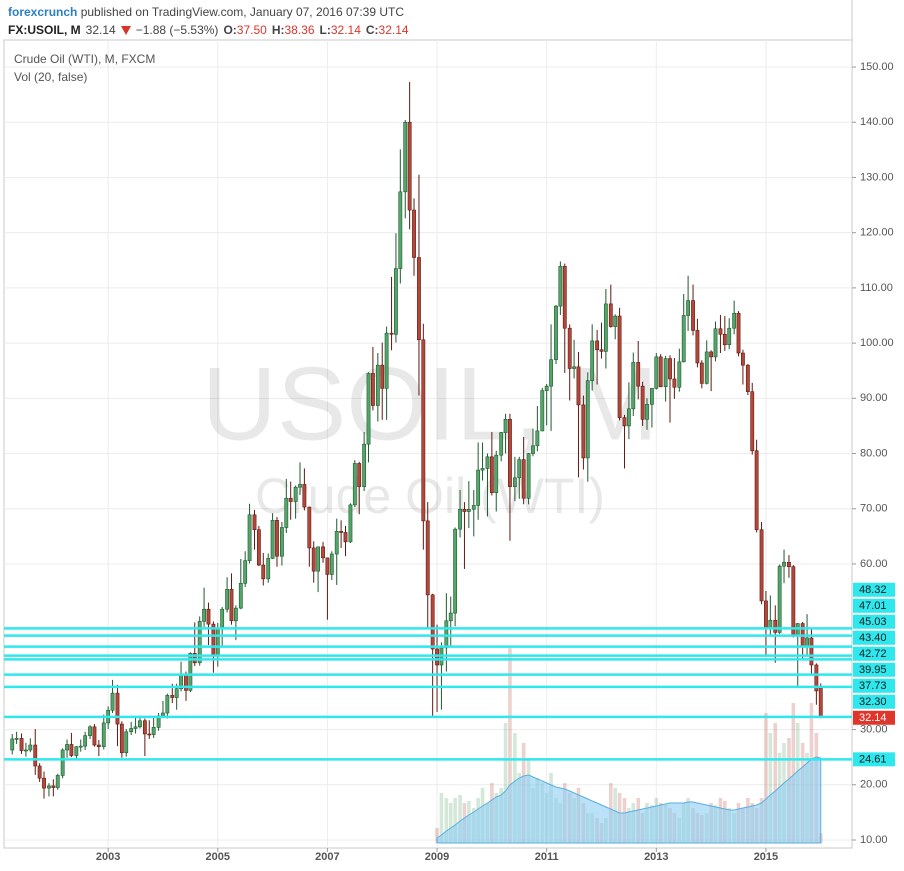 This screenshot has width=904, height=871. What do you see at coordinates (877, 177) in the screenshot?
I see `y-tick-label: 130.00` at bounding box center [877, 177].